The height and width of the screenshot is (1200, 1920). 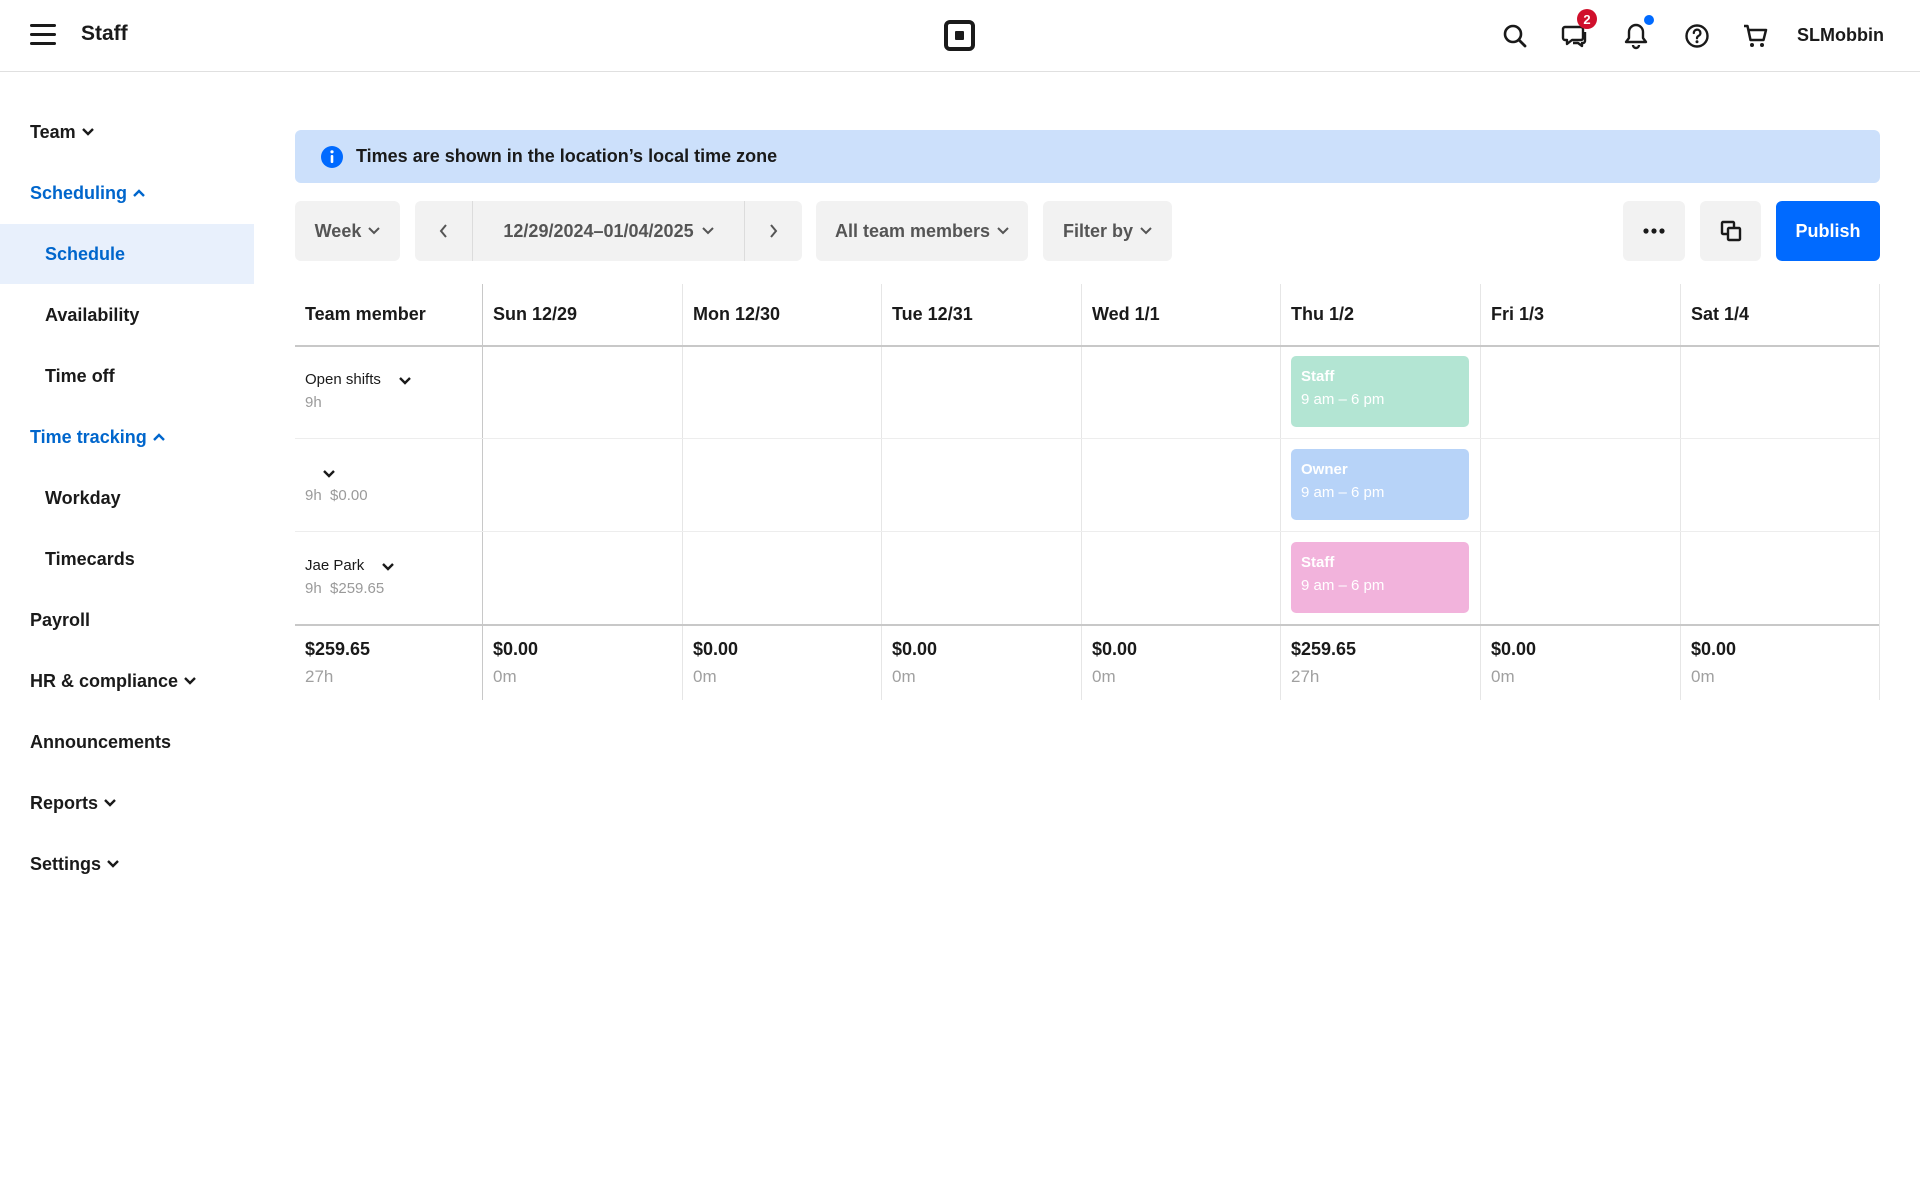 I want to click on account-name: SLMobbin, so click(x=1840, y=35).